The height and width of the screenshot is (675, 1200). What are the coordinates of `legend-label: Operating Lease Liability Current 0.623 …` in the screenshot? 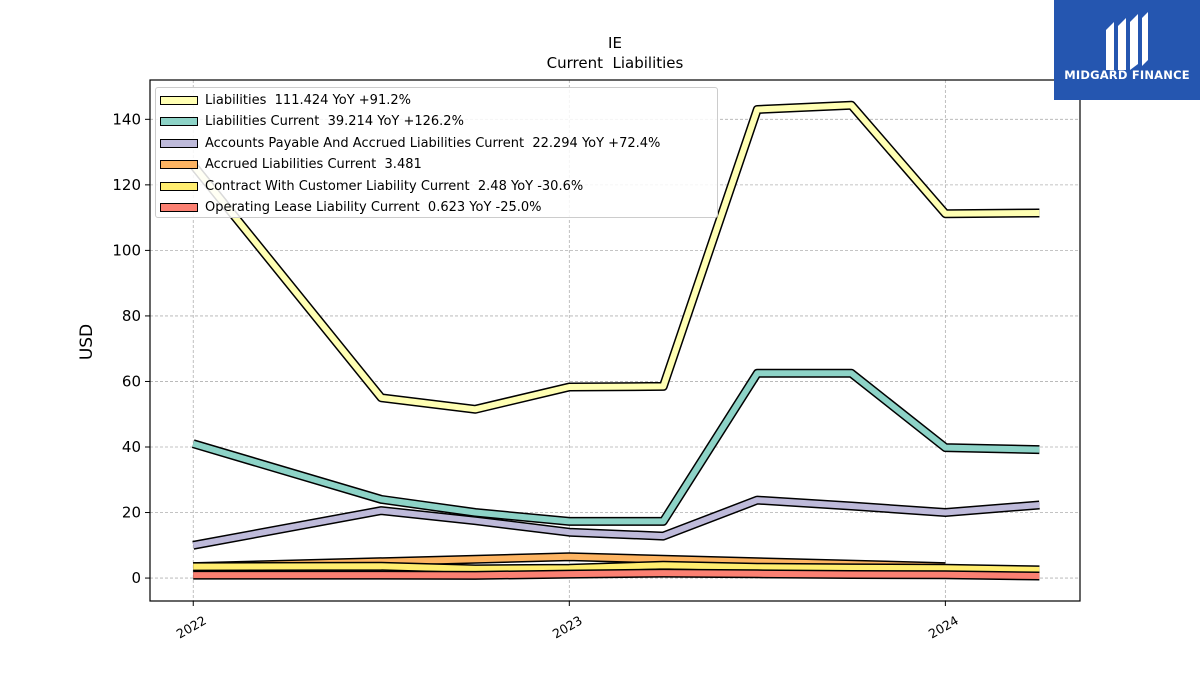 It's located at (373, 207).